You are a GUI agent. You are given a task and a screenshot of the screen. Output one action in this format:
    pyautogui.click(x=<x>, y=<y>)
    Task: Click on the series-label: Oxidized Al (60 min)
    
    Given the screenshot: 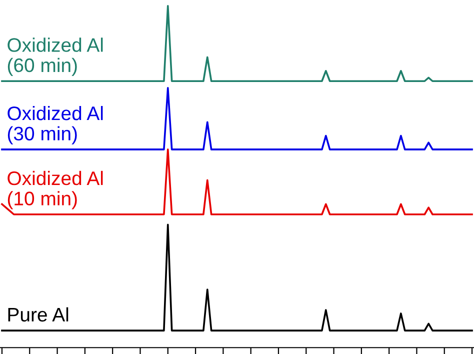 What is the action you would take?
    pyautogui.click(x=55, y=57)
    